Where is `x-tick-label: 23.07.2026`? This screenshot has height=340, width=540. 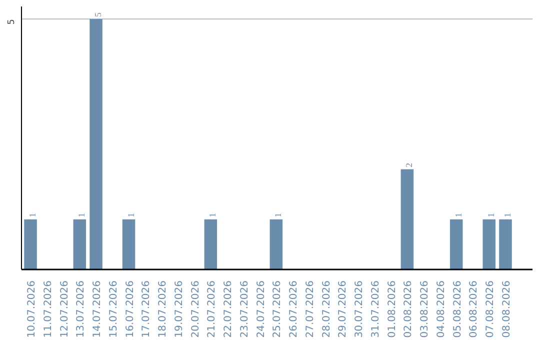
x-tick-label: 23.07.2026 is located at coordinates (244, 309).